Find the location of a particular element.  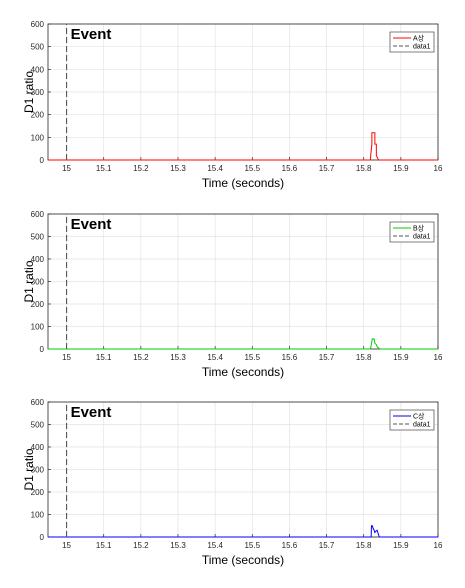

legend-label: C상 is located at coordinates (419, 416).